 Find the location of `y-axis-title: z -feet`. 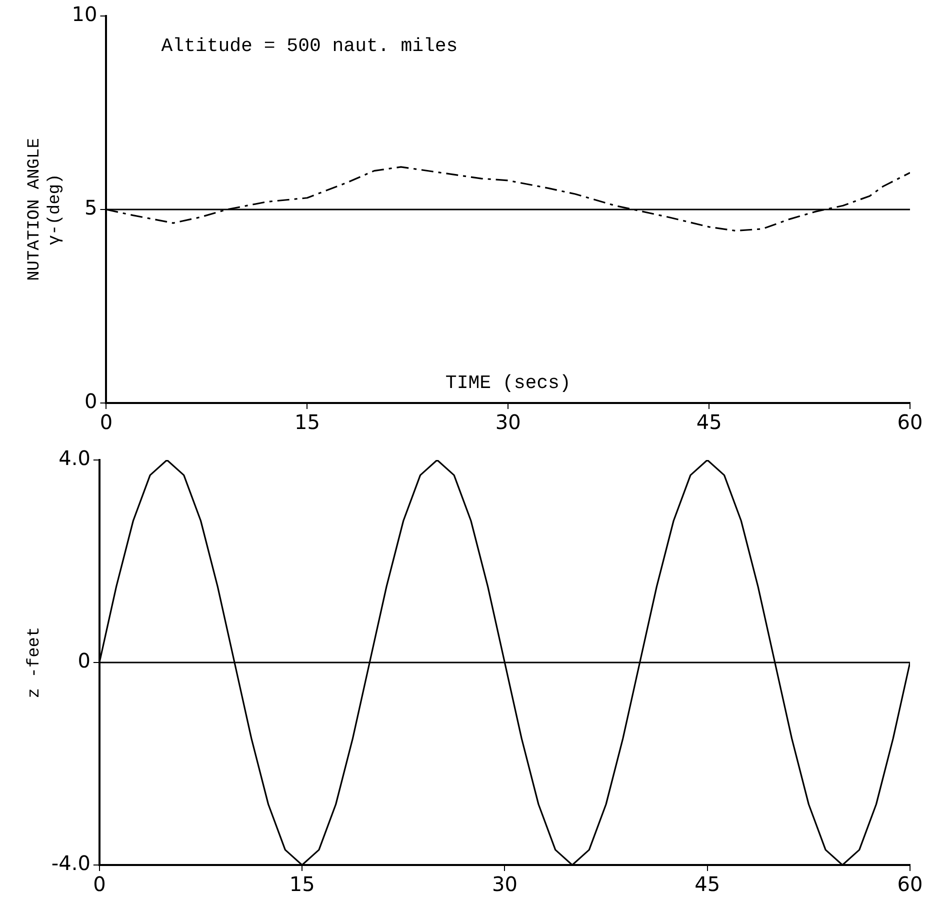

y-axis-title: z -feet is located at coordinates (35, 662).